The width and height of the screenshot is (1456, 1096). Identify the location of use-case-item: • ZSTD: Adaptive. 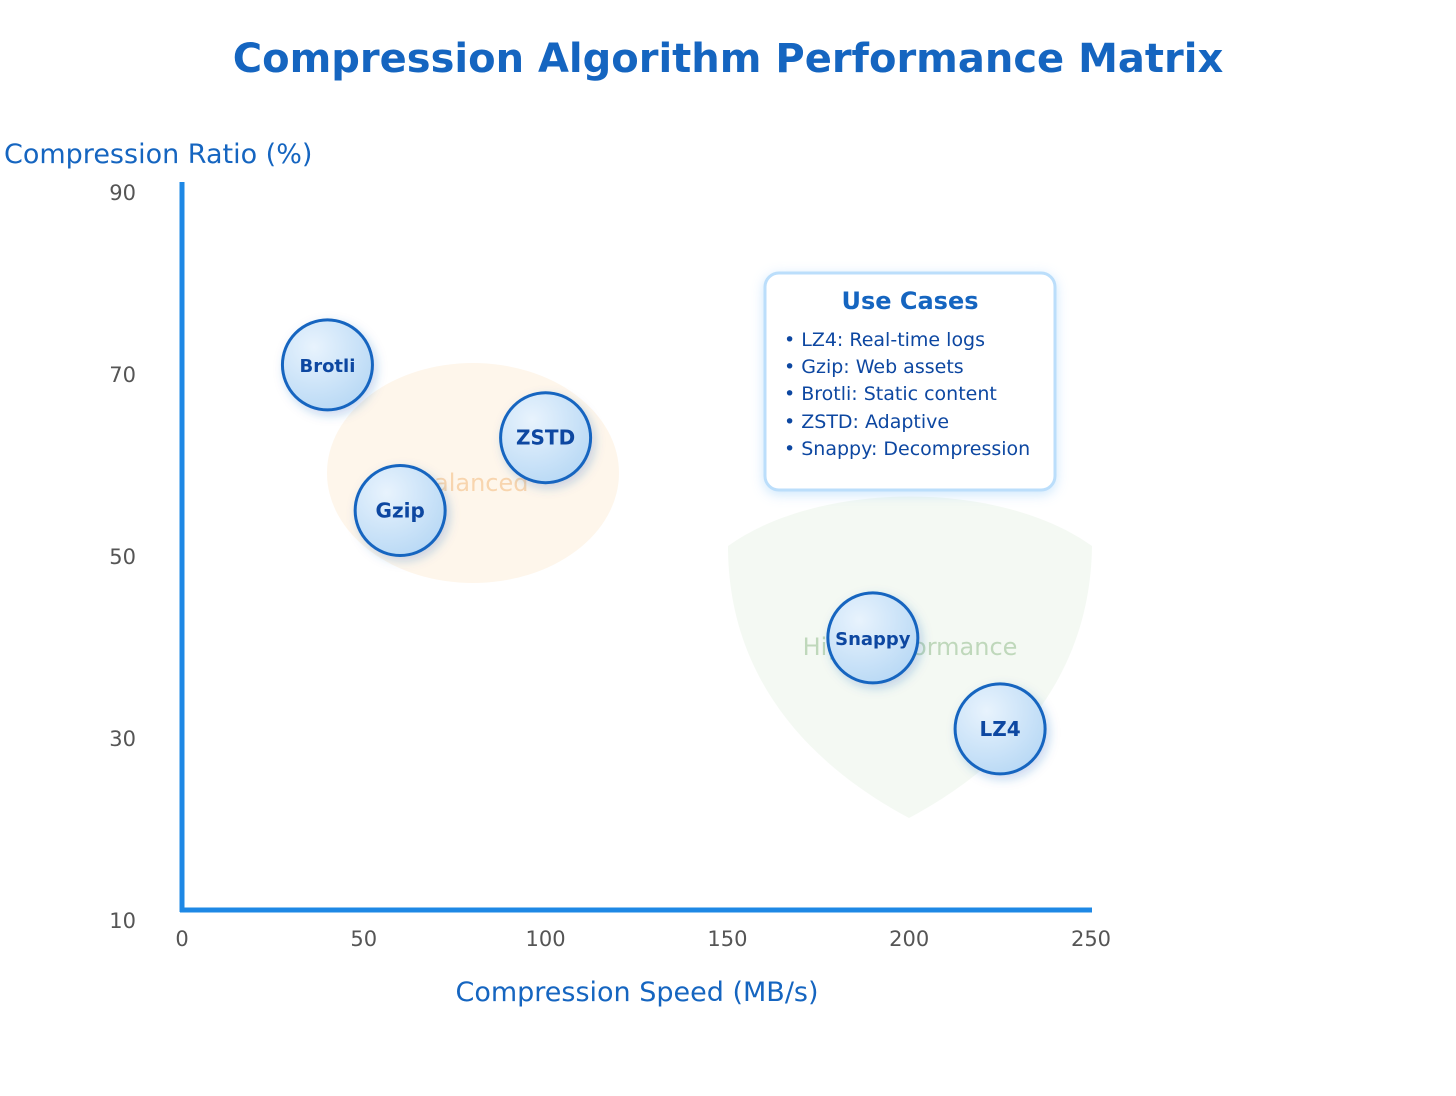
(866, 422).